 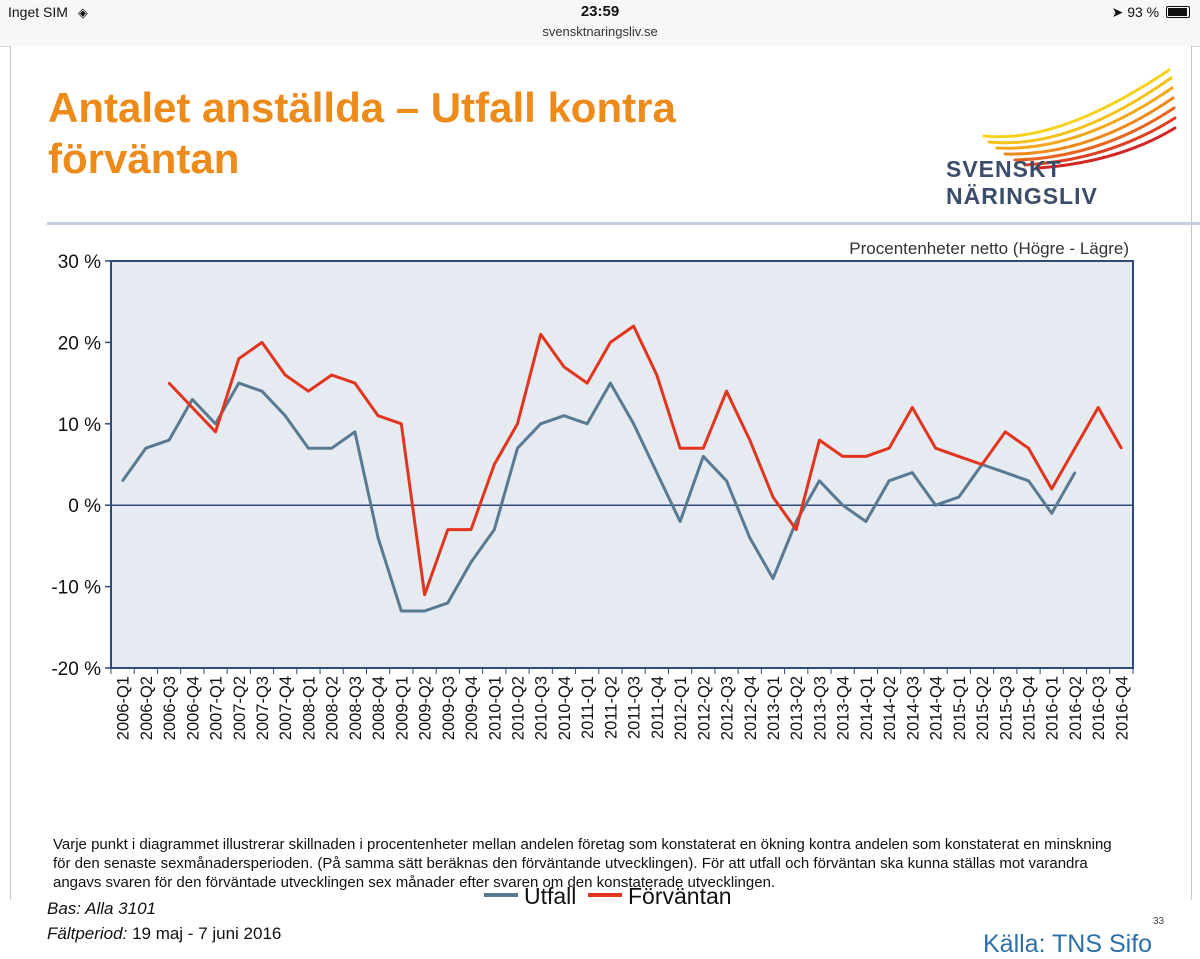 I want to click on x-tick-label: 2012-Q2, so click(x=704, y=708).